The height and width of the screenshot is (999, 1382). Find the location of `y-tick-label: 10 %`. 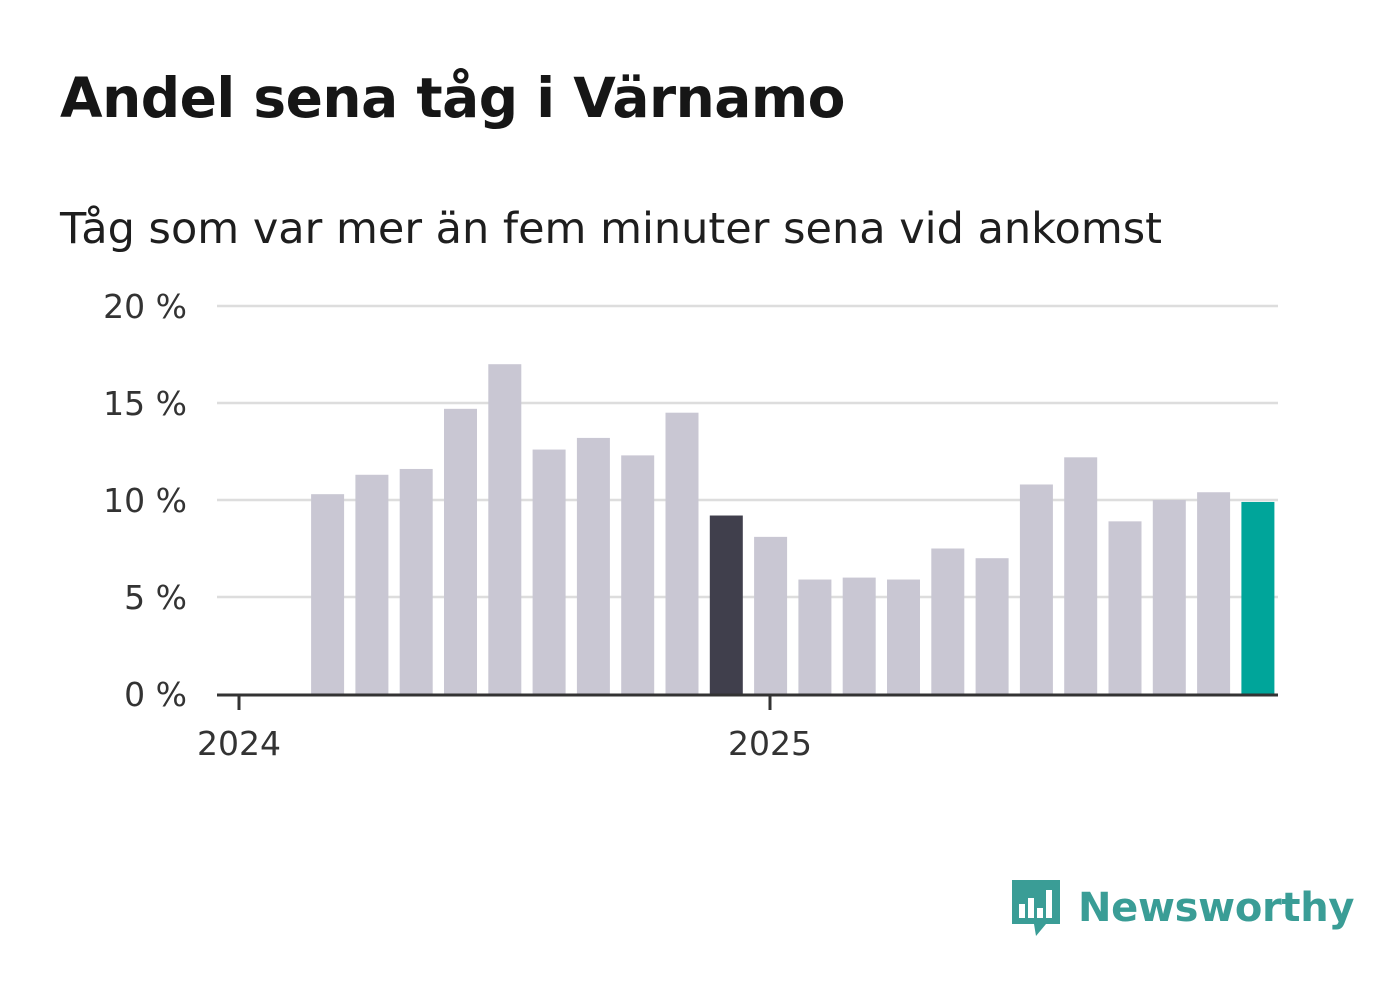

y-tick-label: 10 % is located at coordinates (145, 500).